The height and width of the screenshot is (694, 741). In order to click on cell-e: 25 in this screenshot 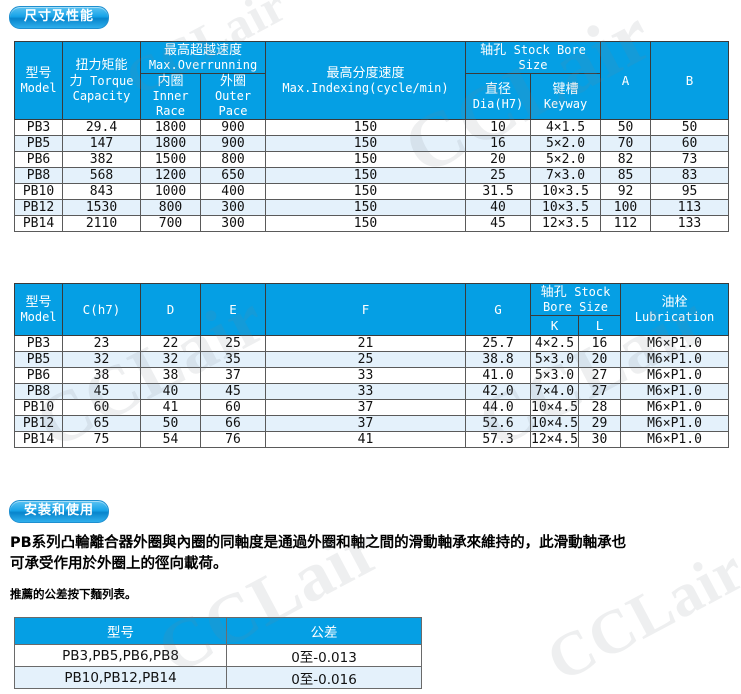, I will do `click(233, 343)`.